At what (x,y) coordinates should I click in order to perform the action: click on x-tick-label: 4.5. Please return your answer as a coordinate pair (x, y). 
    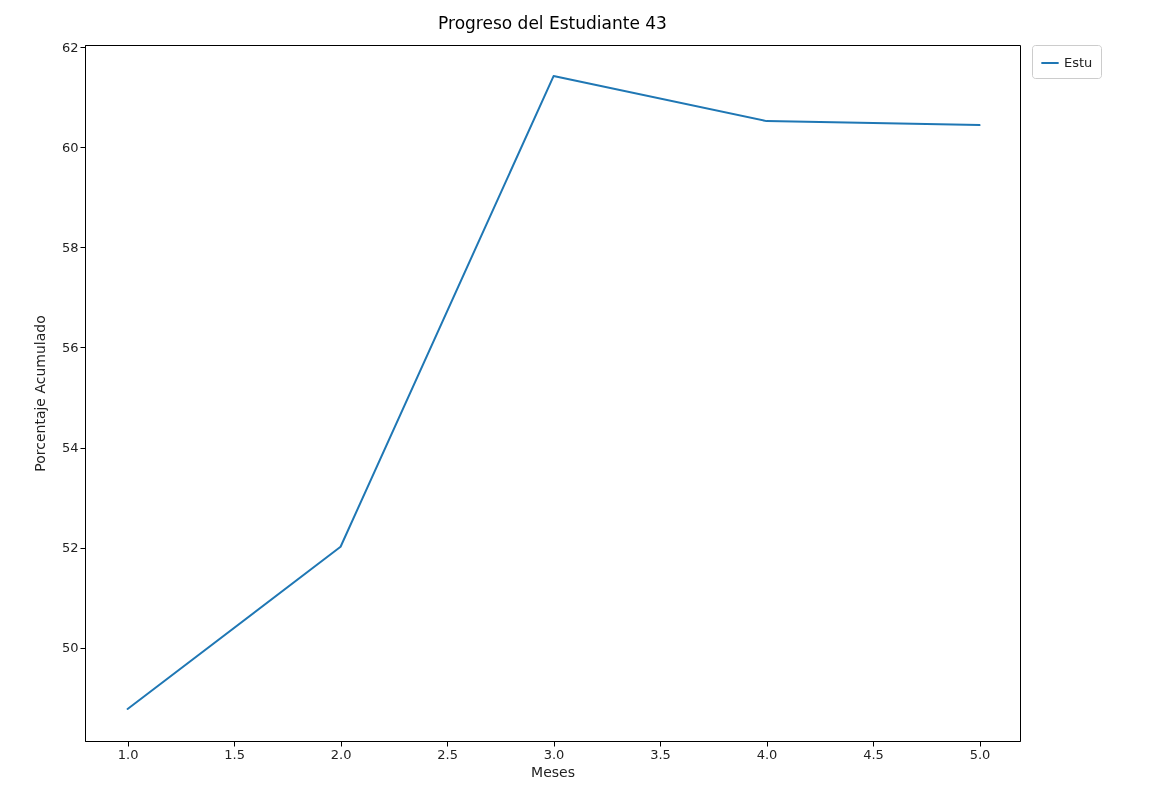
    Looking at the image, I should click on (873, 754).